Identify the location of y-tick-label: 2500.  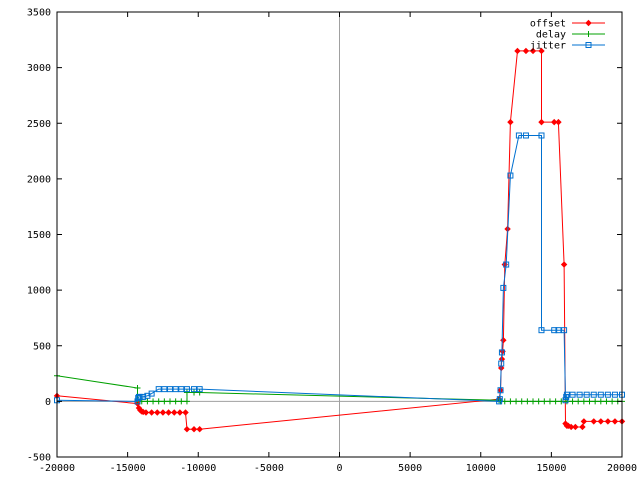
(39, 124).